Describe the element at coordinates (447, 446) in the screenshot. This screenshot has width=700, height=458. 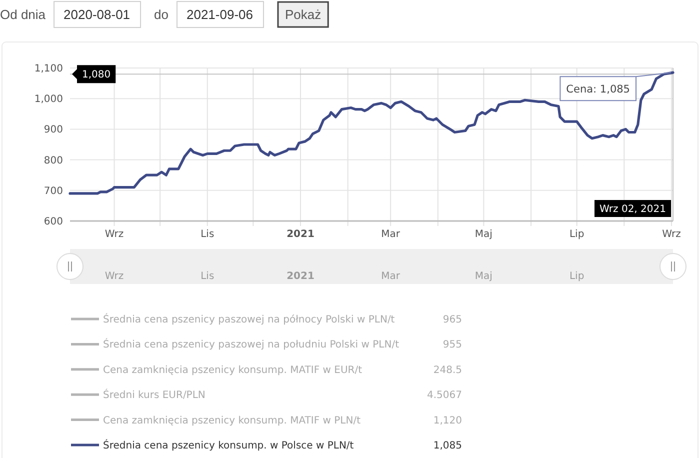
I see `text: 1,085` at that location.